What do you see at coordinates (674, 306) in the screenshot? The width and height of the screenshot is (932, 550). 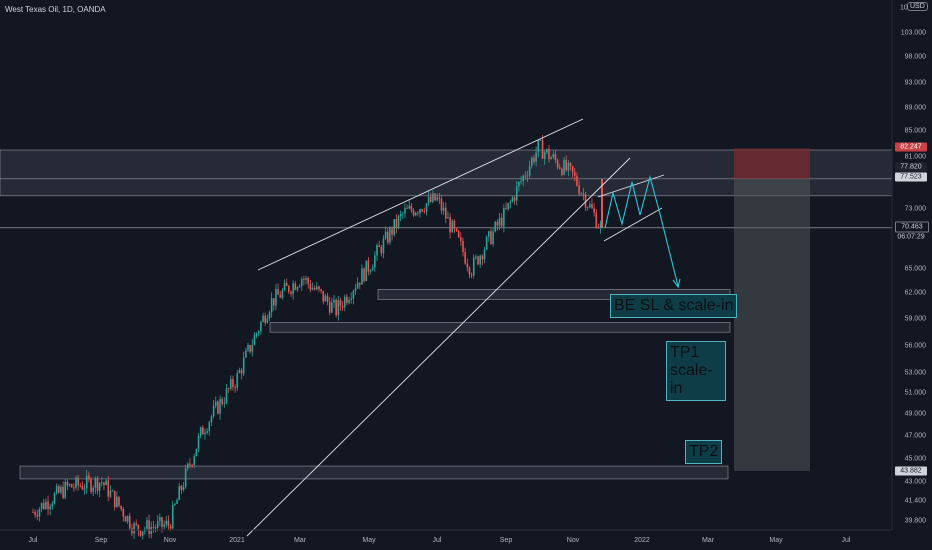 I see `be-scale-in-label: BE SL & scale-in` at bounding box center [674, 306].